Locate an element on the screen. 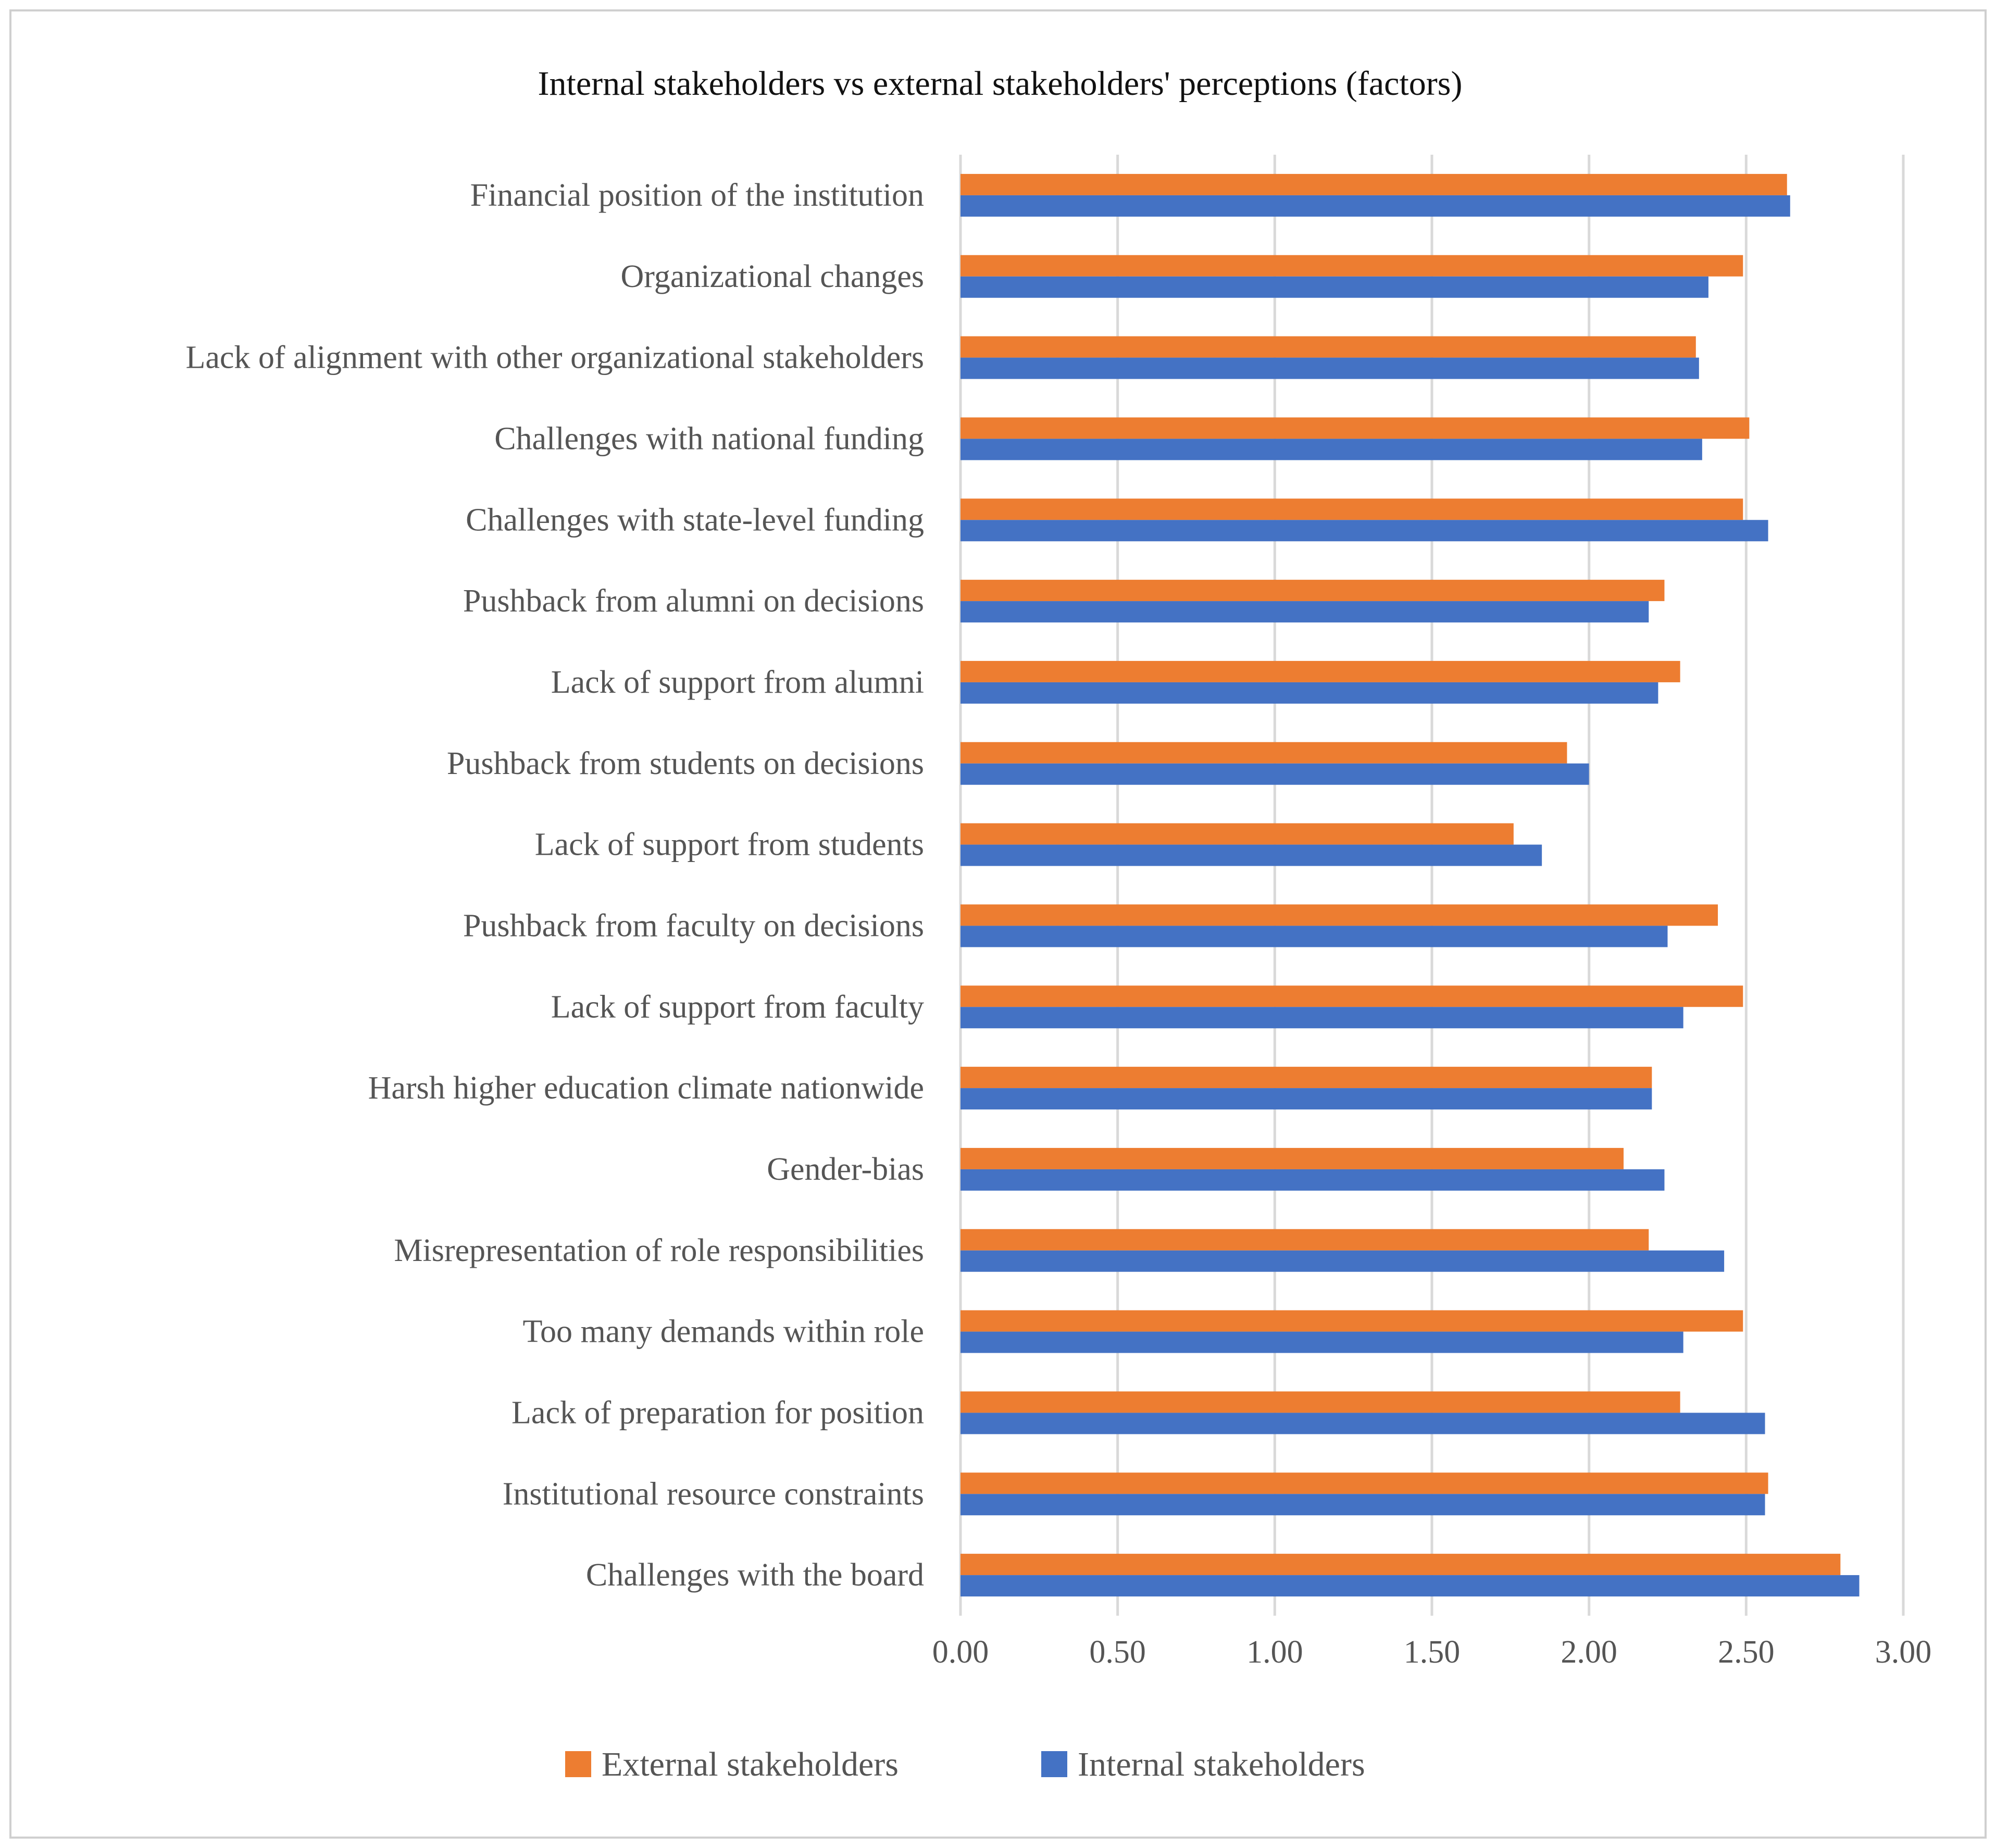 The width and height of the screenshot is (1996, 1848). category-label: Pushback from faculty on decisions is located at coordinates (693, 925).